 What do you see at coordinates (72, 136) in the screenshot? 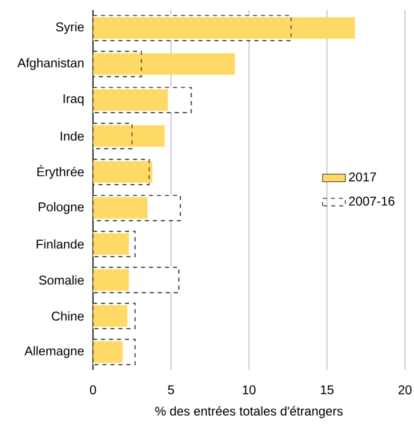
I see `y-tick-label: Inde` at bounding box center [72, 136].